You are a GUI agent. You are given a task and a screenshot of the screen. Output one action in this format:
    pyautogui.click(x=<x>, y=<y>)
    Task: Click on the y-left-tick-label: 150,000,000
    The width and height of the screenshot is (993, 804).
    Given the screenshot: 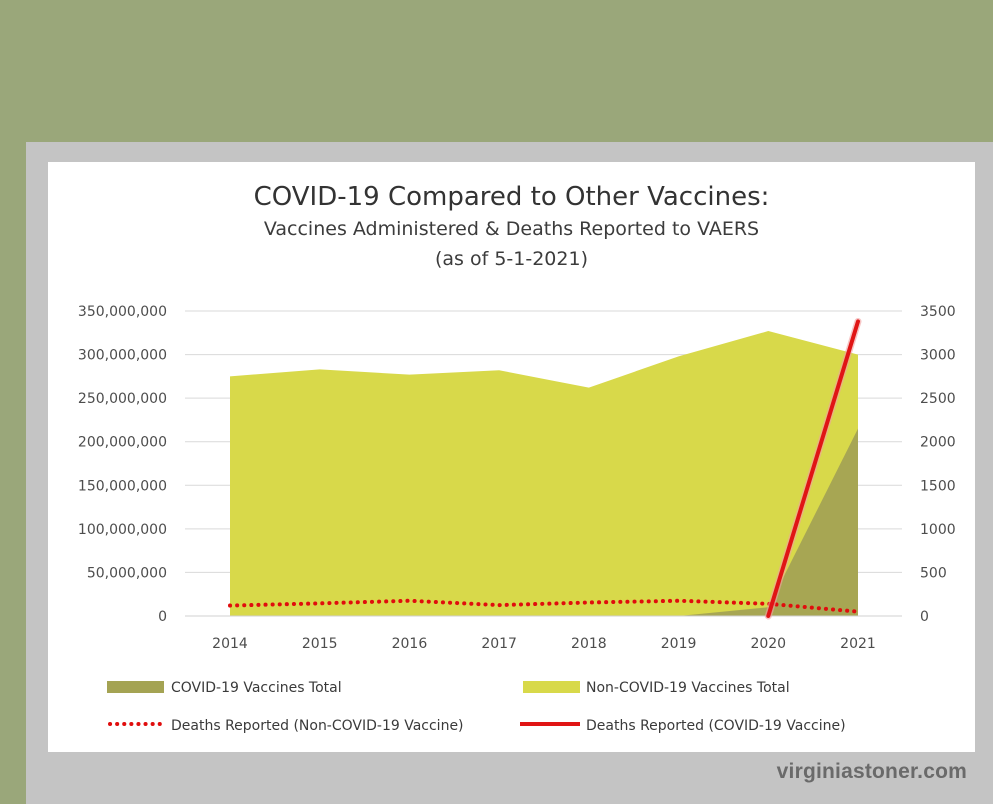 What is the action you would take?
    pyautogui.click(x=122, y=486)
    